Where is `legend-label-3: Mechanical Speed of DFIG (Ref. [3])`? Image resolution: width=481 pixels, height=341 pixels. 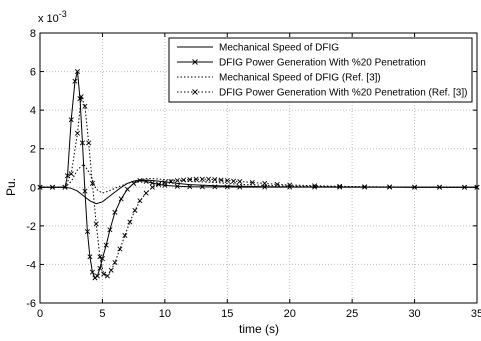 legend-label-3: Mechanical Speed of DFIG (Ref. [3]) is located at coordinates (300, 78).